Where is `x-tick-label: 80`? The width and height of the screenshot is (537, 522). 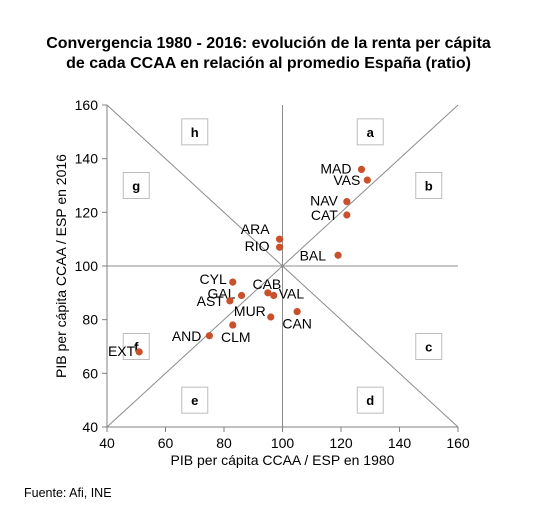 x-tick-label: 80 is located at coordinates (224, 443).